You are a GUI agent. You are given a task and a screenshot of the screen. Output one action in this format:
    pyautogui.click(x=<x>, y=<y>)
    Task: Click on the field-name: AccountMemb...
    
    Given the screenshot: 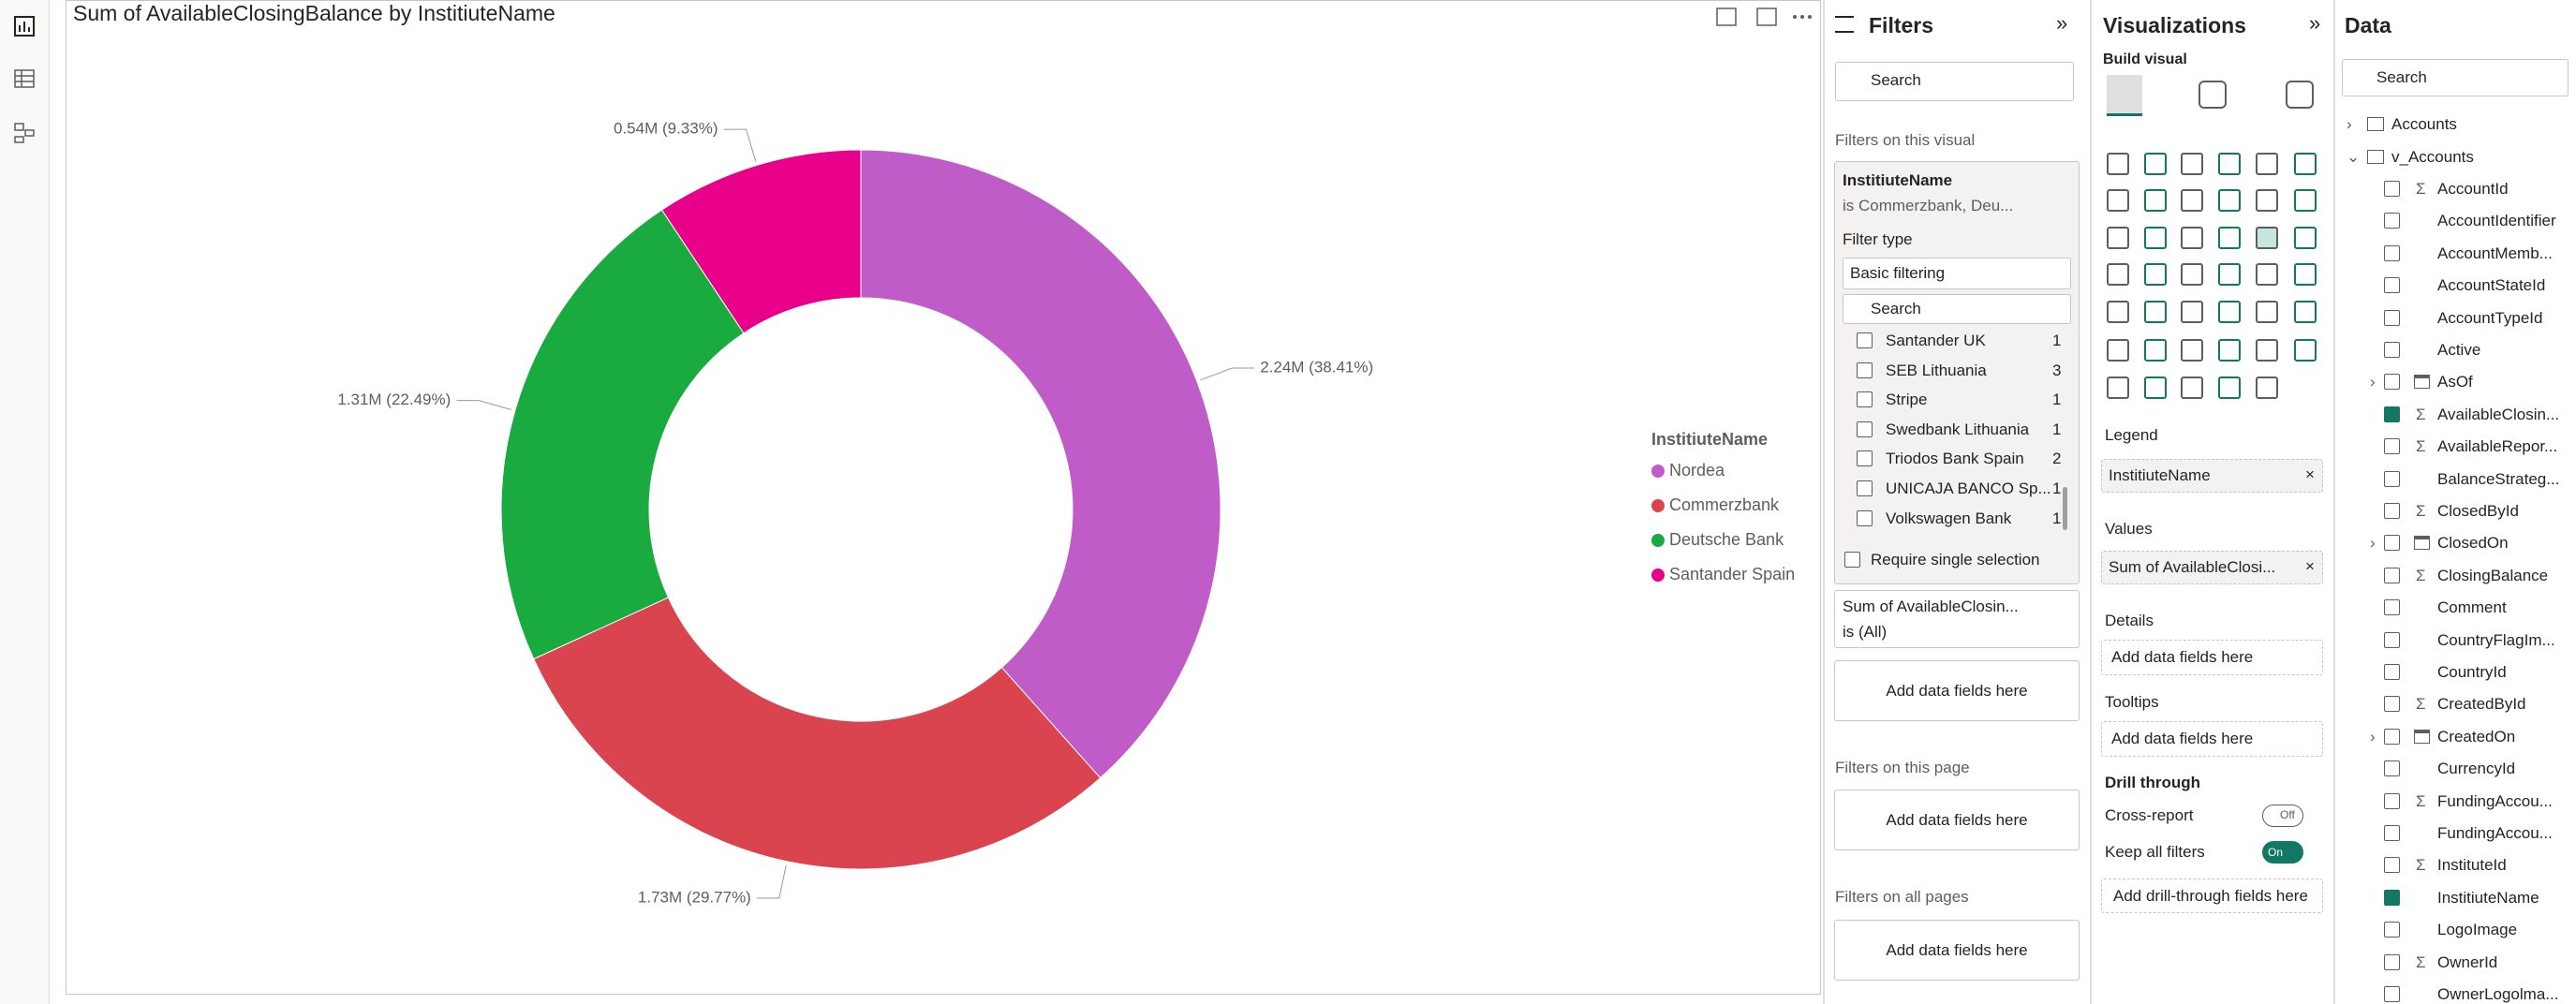 What is the action you would take?
    pyautogui.click(x=2495, y=253)
    